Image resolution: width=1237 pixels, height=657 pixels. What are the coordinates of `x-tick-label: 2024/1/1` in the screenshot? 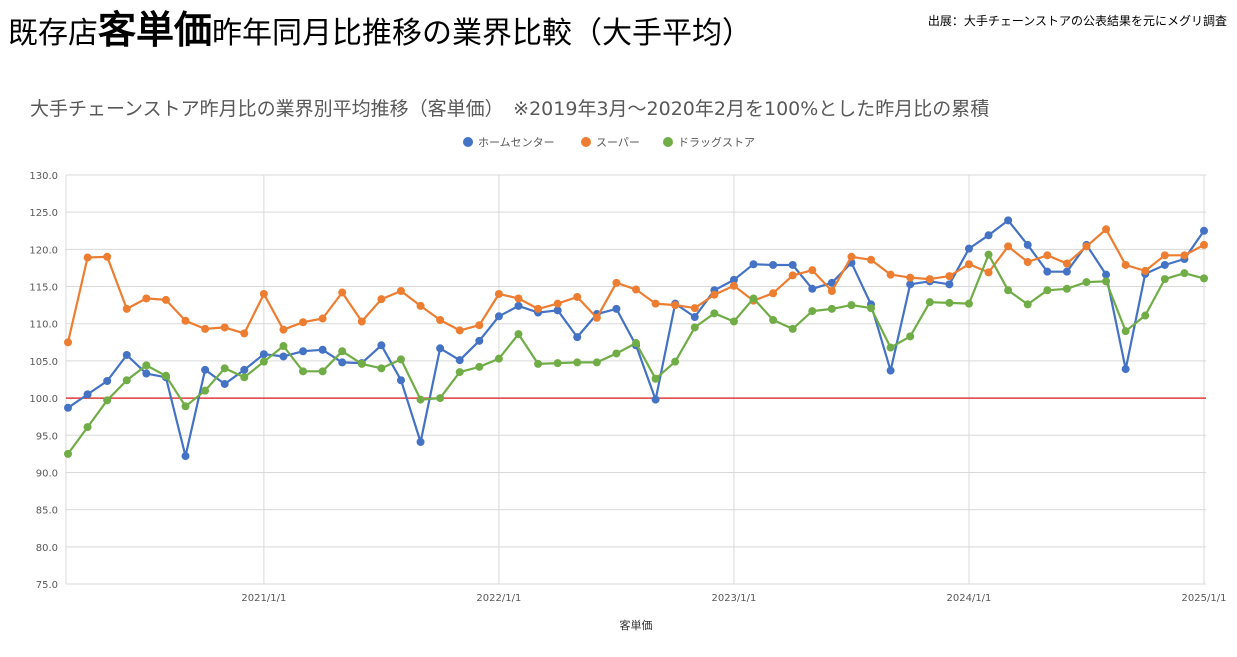 It's located at (969, 598).